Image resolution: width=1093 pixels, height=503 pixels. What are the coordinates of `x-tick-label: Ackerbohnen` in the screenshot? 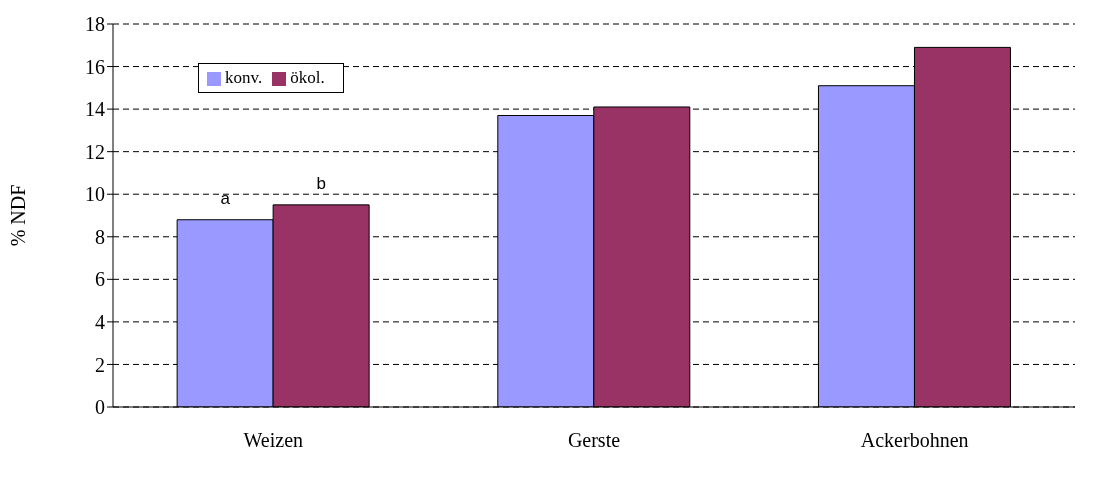 It's located at (914, 440).